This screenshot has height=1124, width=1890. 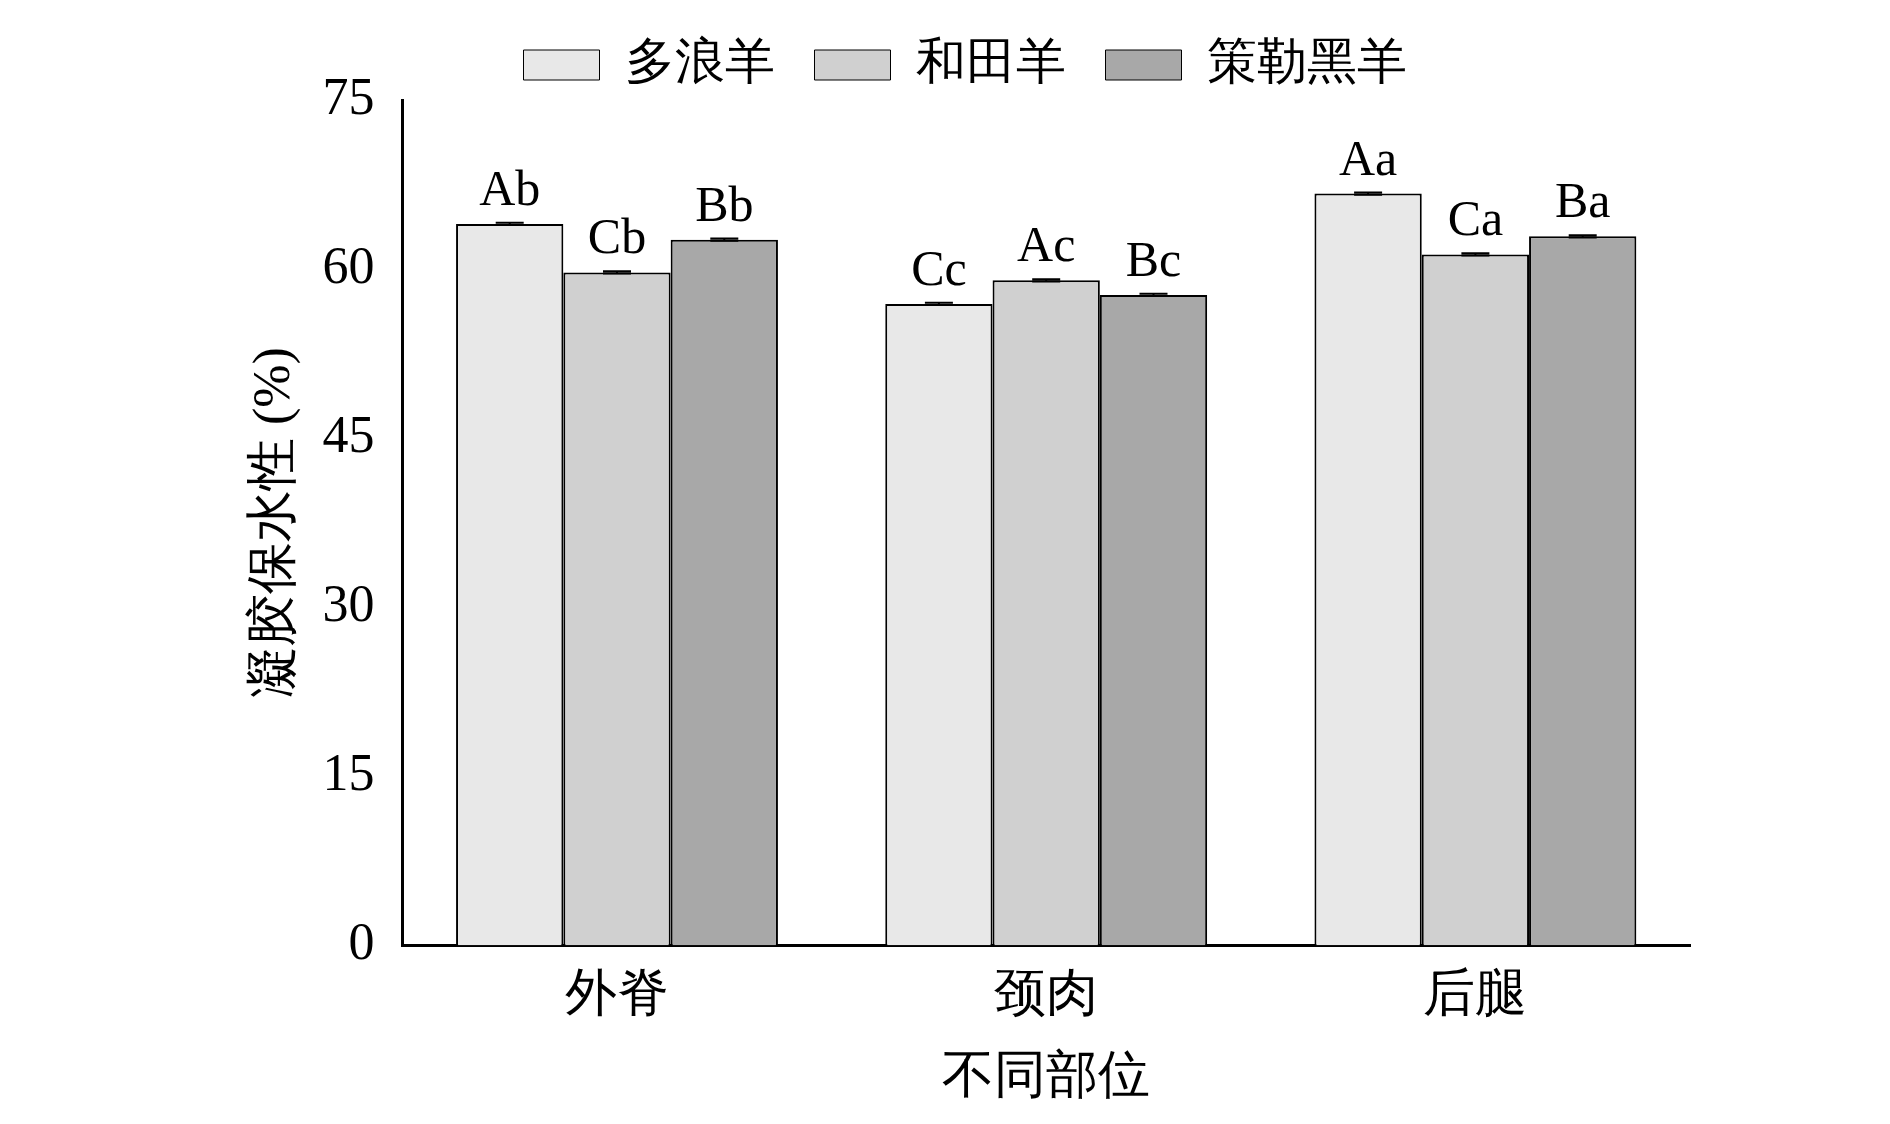 What do you see at coordinates (348, 434) in the screenshot?
I see `y-tick-label: 45` at bounding box center [348, 434].